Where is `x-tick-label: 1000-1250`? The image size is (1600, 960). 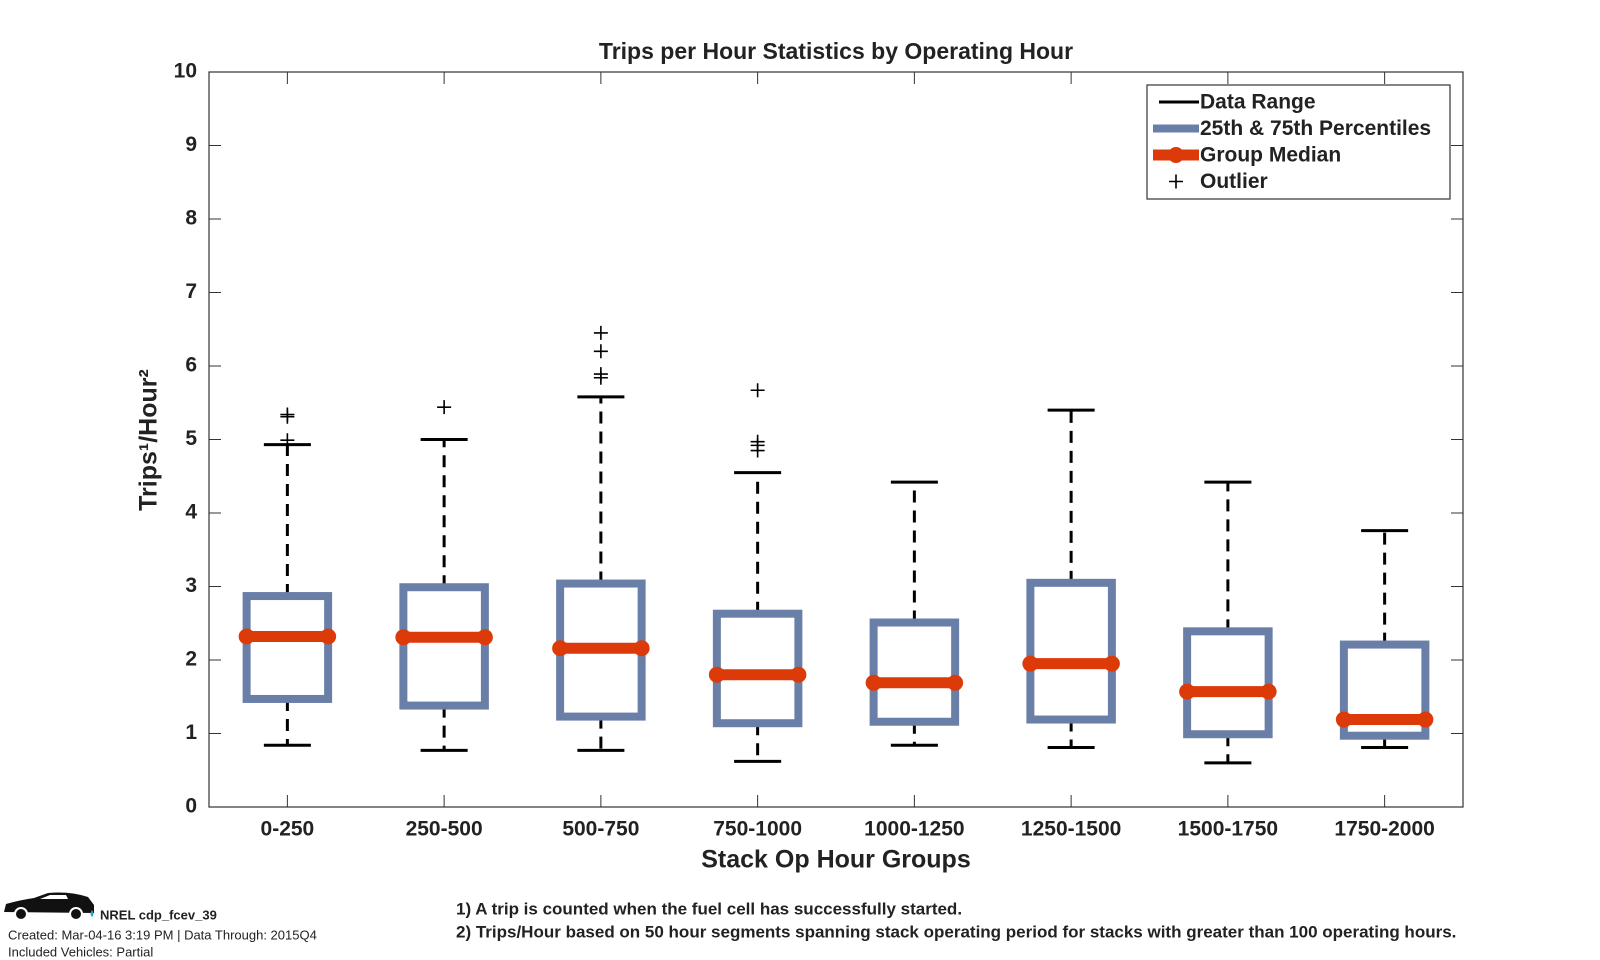 x-tick-label: 1000-1250 is located at coordinates (914, 829).